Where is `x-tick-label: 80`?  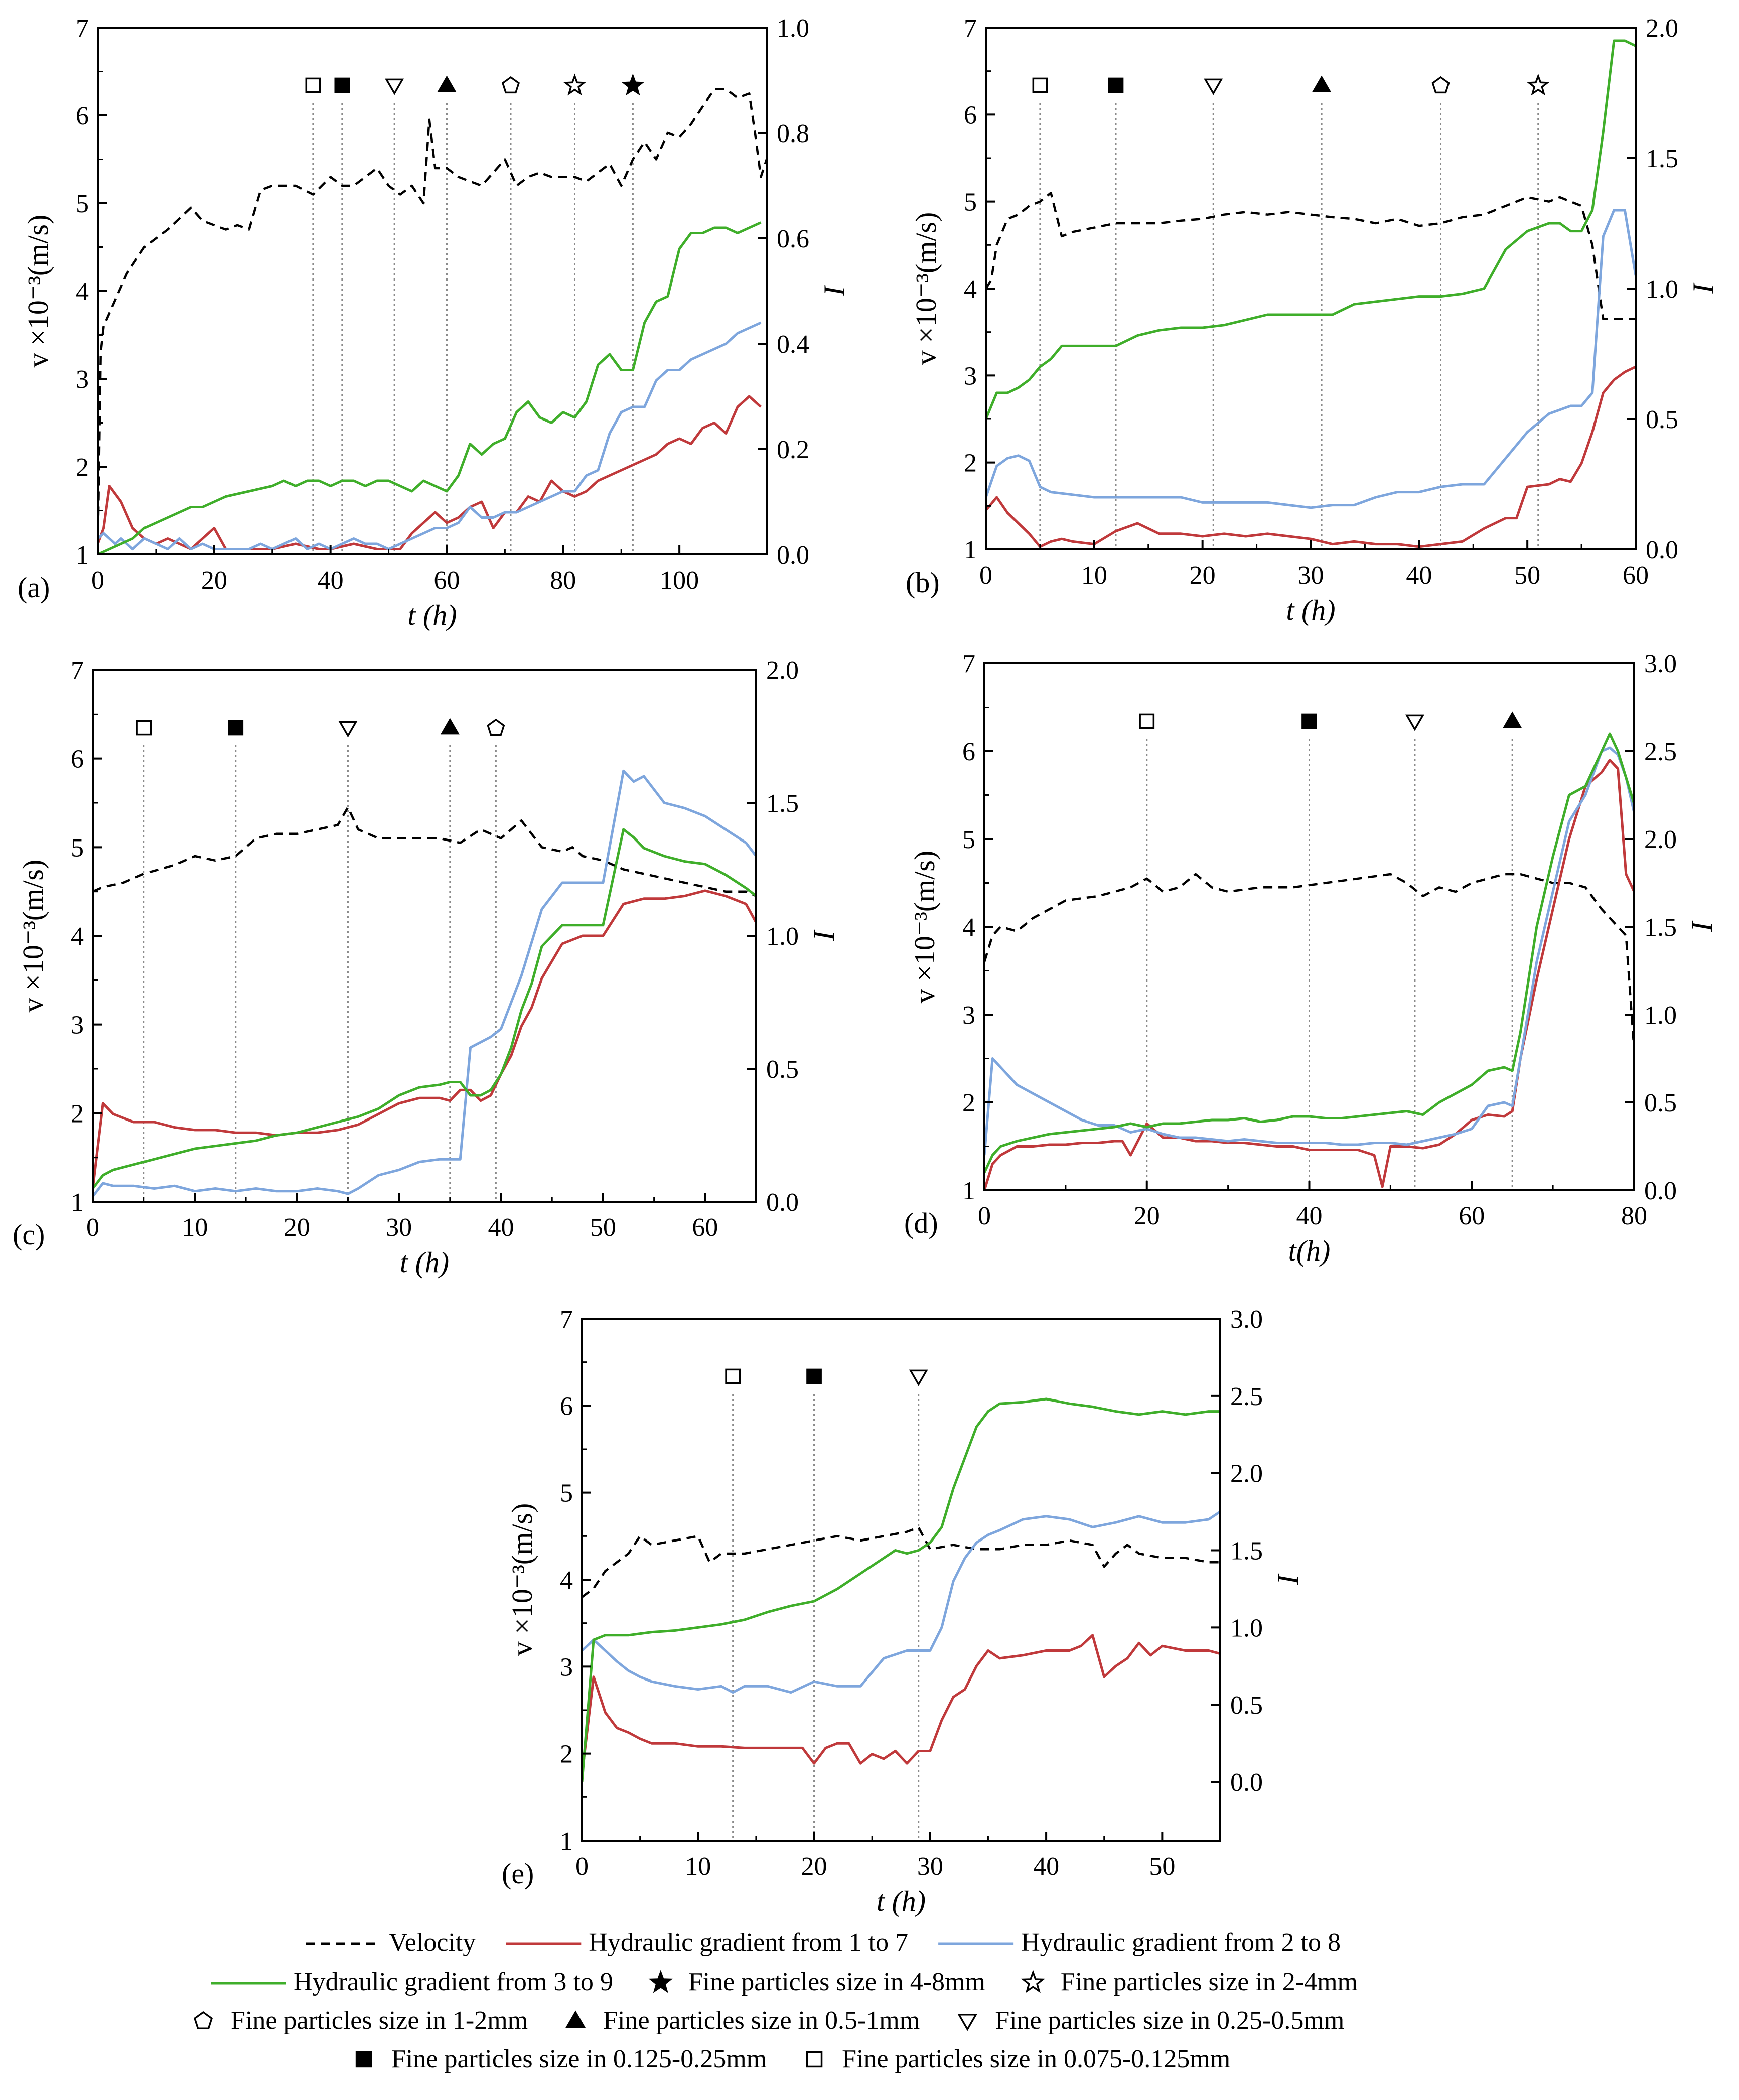
x-tick-label: 80 is located at coordinates (563, 580).